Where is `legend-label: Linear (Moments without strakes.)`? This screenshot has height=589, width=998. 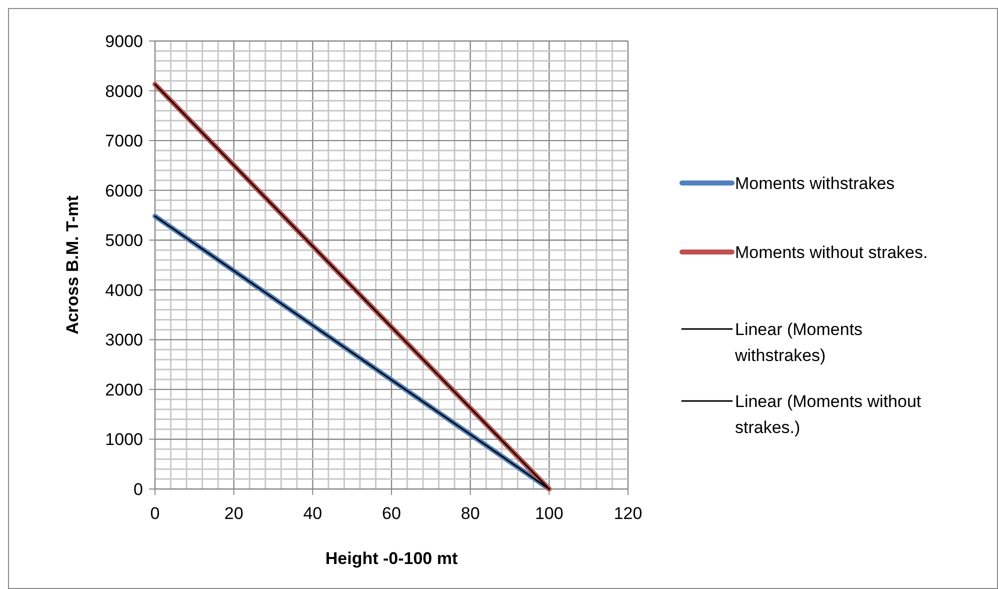
legend-label: Linear (Moments without strakes.) is located at coordinates (828, 414).